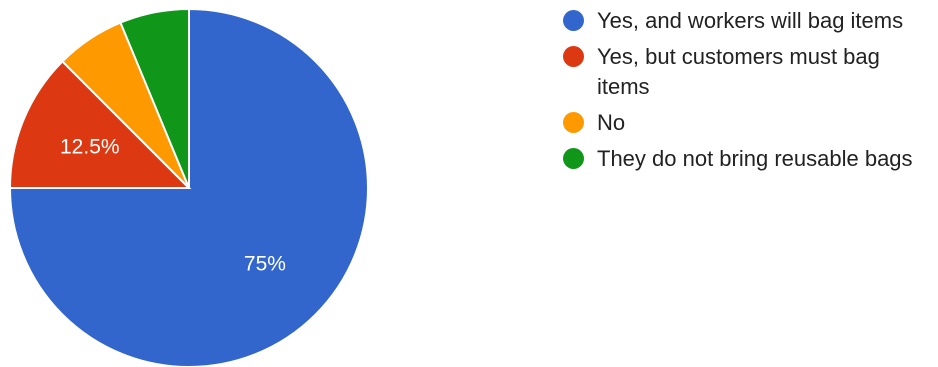 Image resolution: width=938 pixels, height=367 pixels. Describe the element at coordinates (265, 263) in the screenshot. I see `slice-data-label: 75%` at that location.